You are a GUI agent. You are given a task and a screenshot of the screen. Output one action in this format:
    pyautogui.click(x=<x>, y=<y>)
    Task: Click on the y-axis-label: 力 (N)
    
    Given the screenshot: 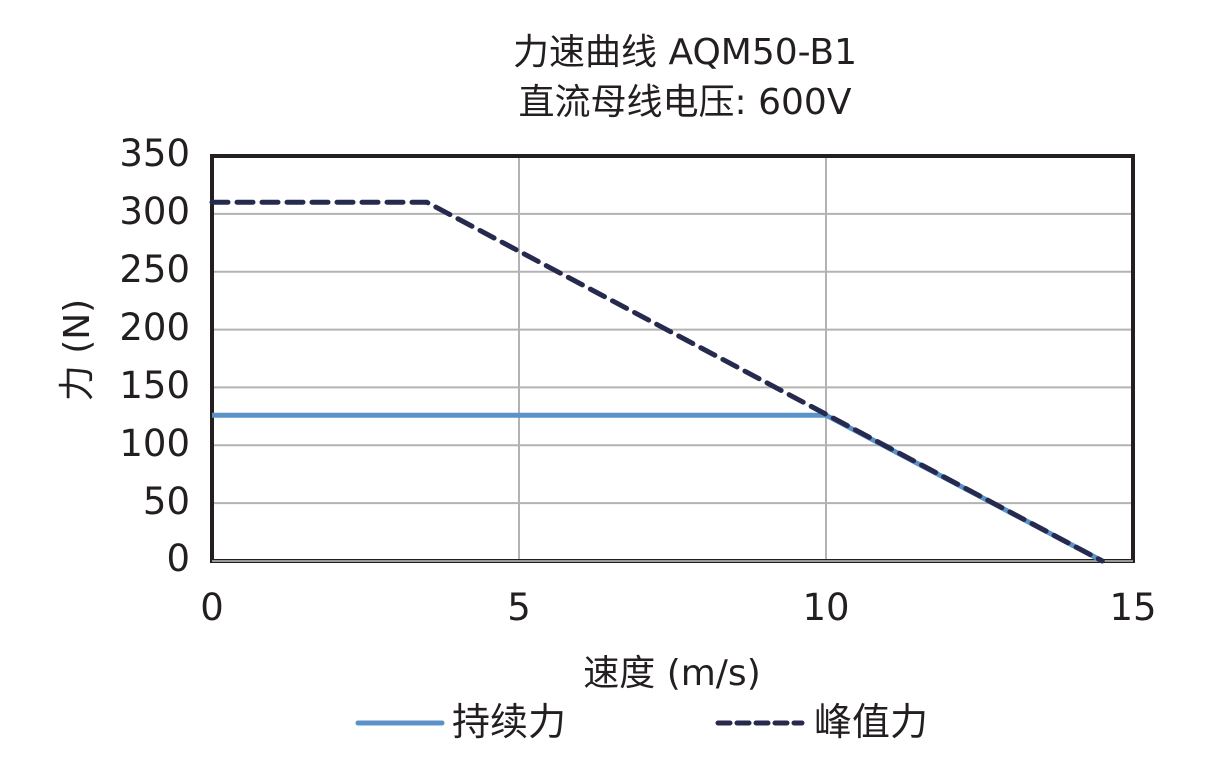 What is the action you would take?
    pyautogui.click(x=77, y=350)
    